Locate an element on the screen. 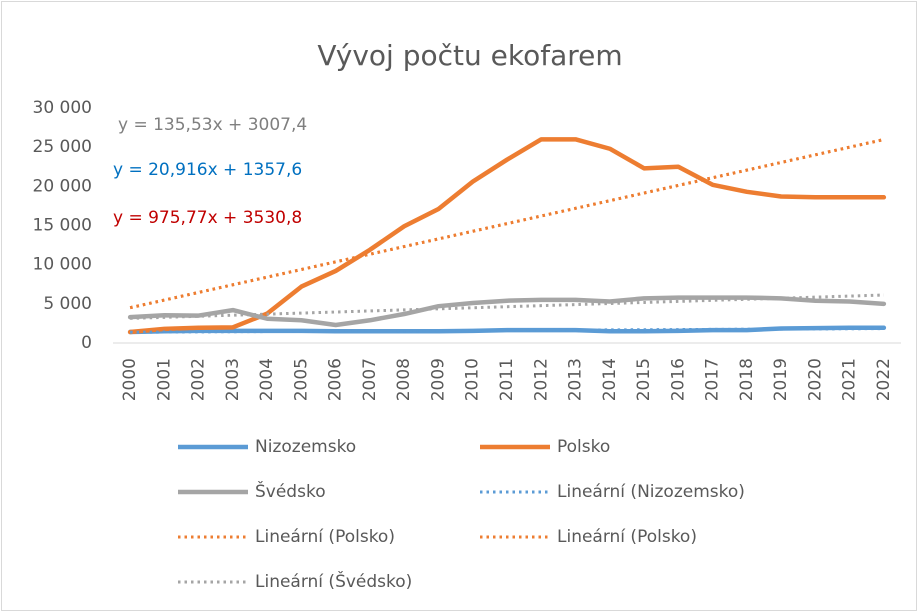  x-tick-label: 2020 is located at coordinates (815, 379).